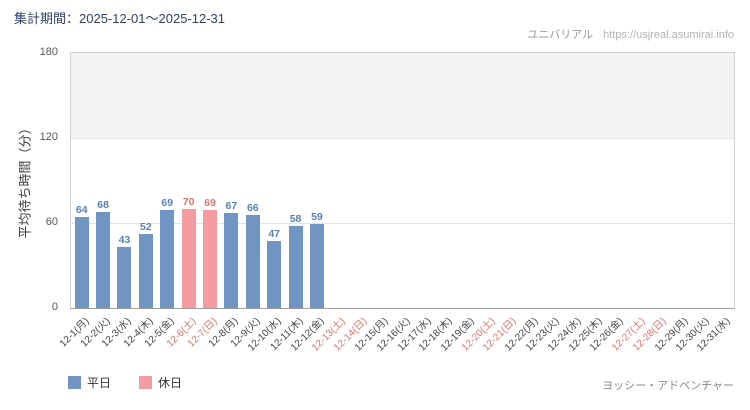  I want to click on site-credit: ユニバリアル https://usjreal.asumirai.info, so click(630, 34).